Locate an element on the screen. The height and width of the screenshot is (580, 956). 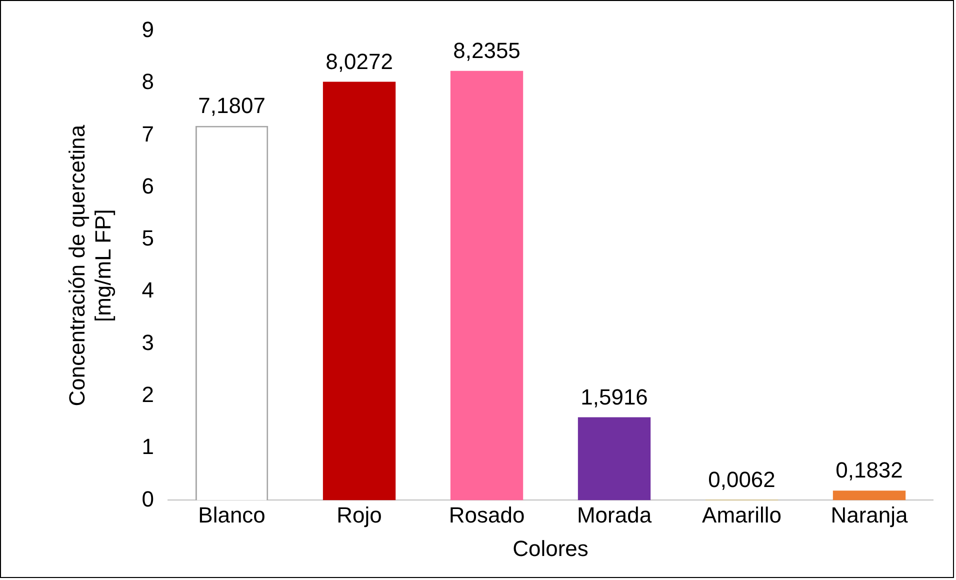
x-tick-label: Amarillo is located at coordinates (742, 515).